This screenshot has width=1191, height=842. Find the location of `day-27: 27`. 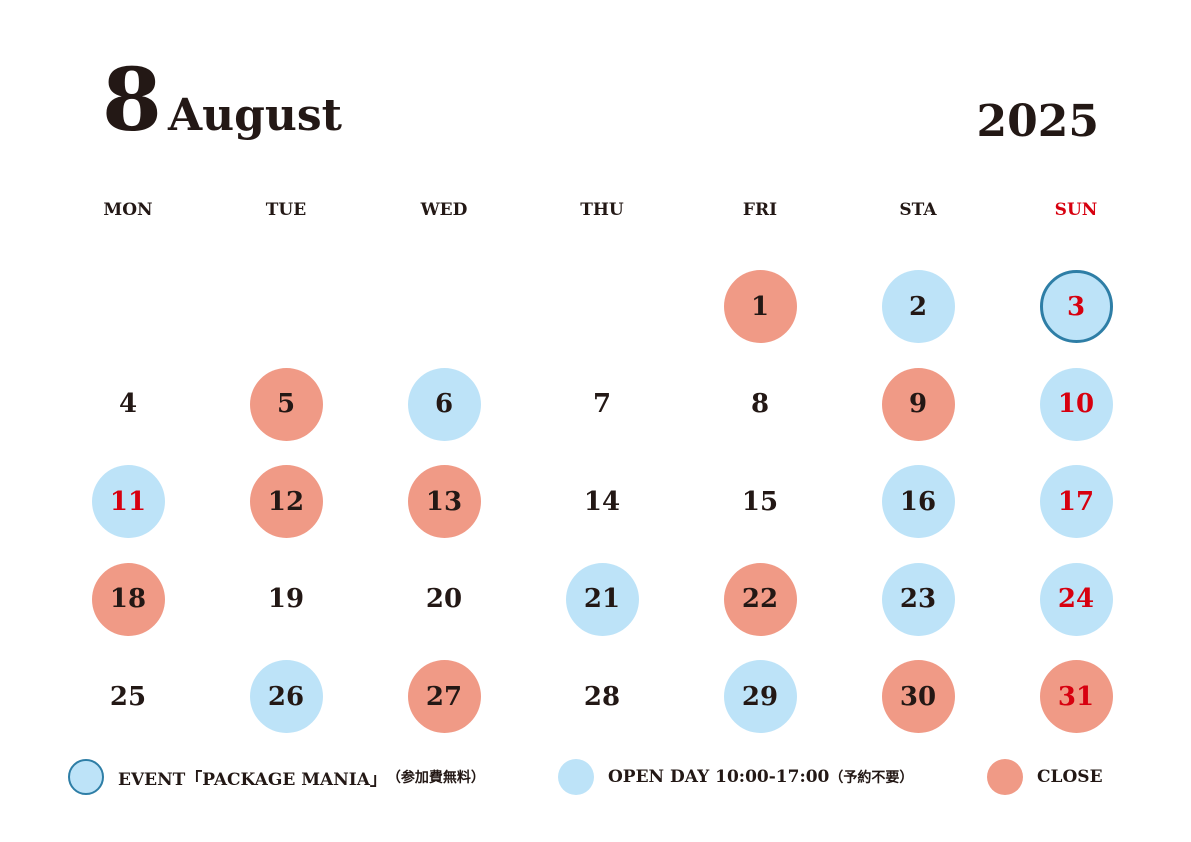

day-27: 27 is located at coordinates (444, 697).